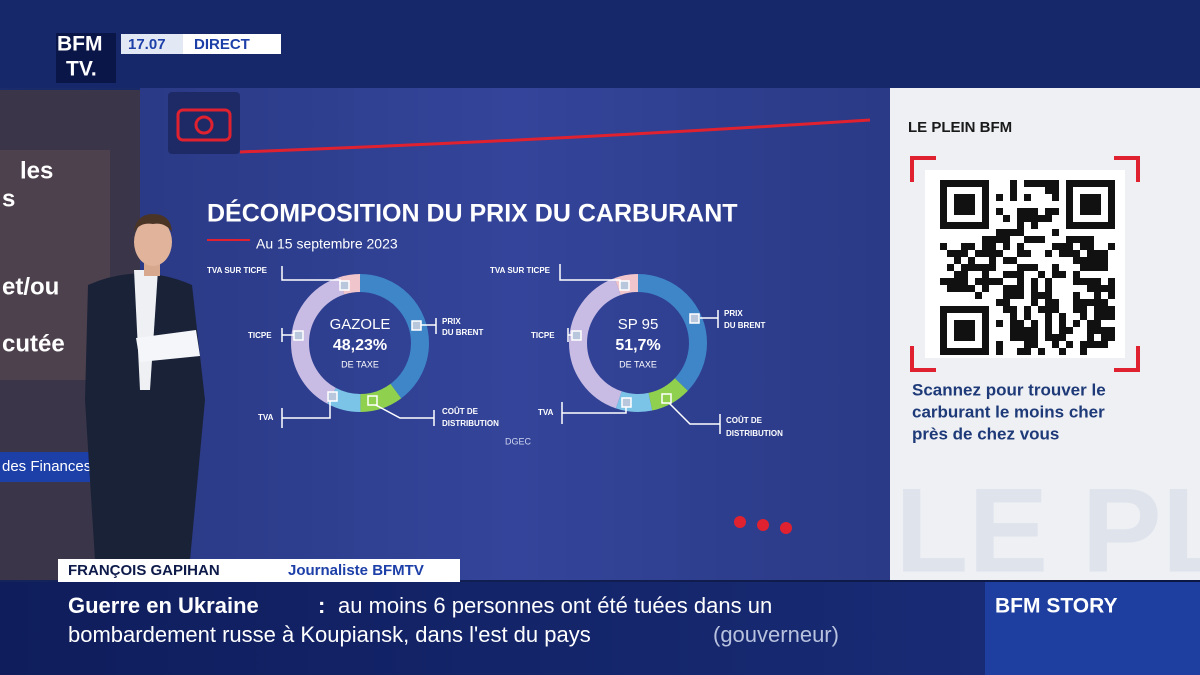  Describe the element at coordinates (52, 467) in the screenshot. I see `screen-banner` at that location.